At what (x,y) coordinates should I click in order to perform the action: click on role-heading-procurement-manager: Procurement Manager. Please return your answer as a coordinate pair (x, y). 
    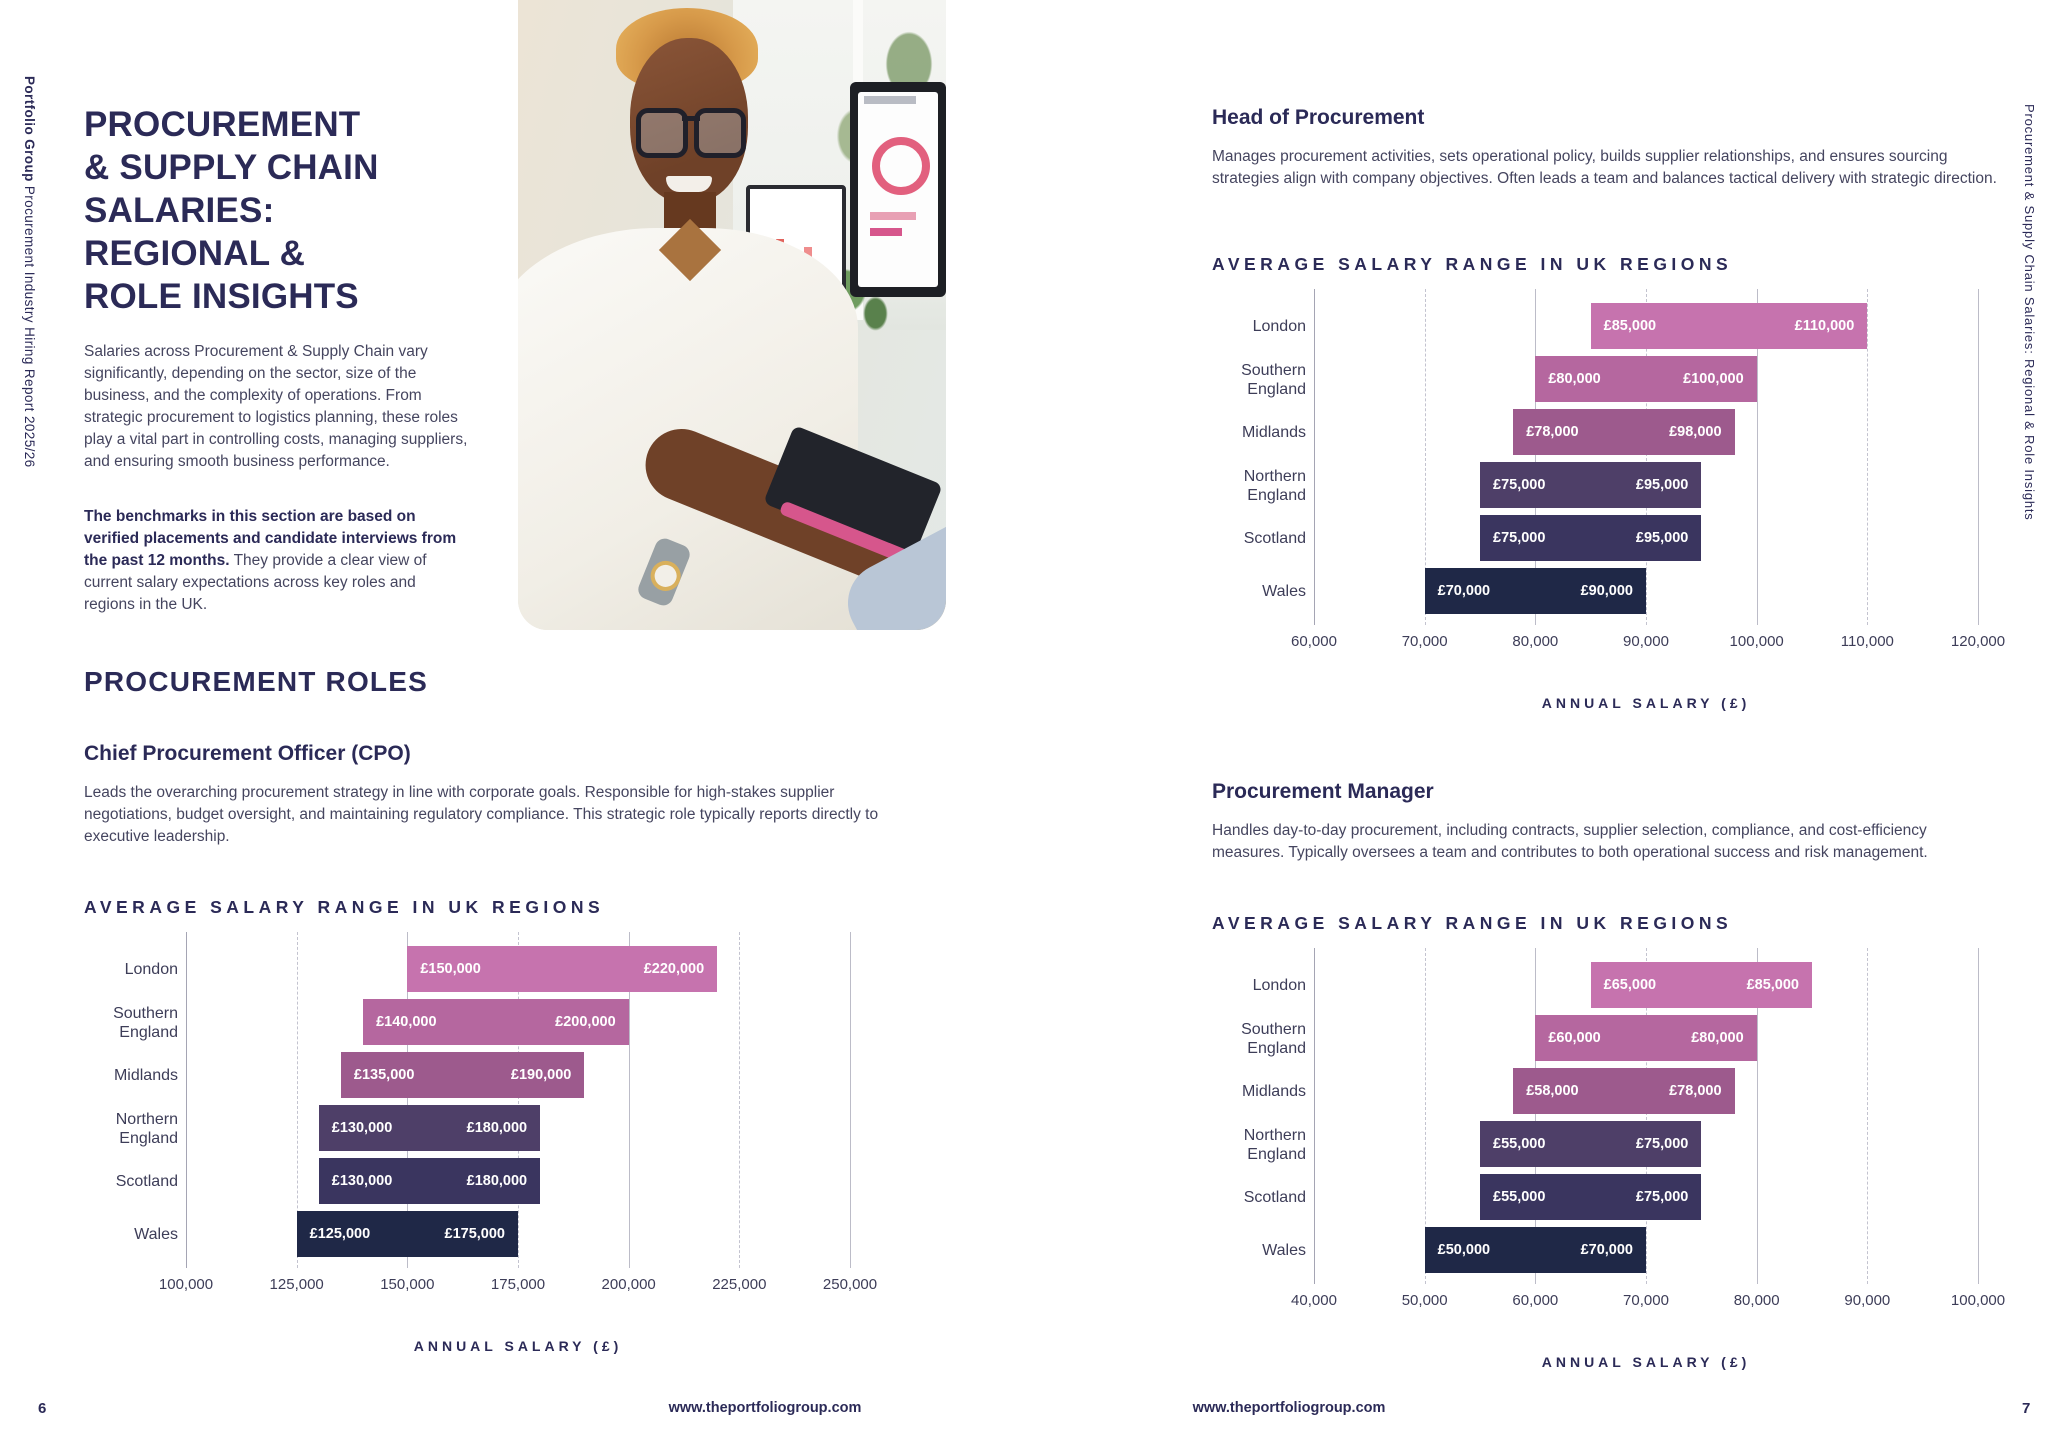
    Looking at the image, I should click on (1323, 791).